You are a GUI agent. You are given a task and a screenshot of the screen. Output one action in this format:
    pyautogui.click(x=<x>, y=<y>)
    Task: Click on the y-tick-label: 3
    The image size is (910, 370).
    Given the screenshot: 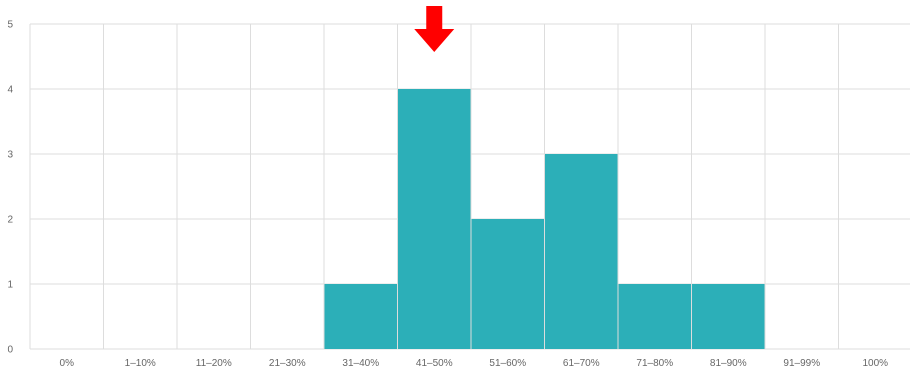 What is the action you would take?
    pyautogui.click(x=10, y=155)
    